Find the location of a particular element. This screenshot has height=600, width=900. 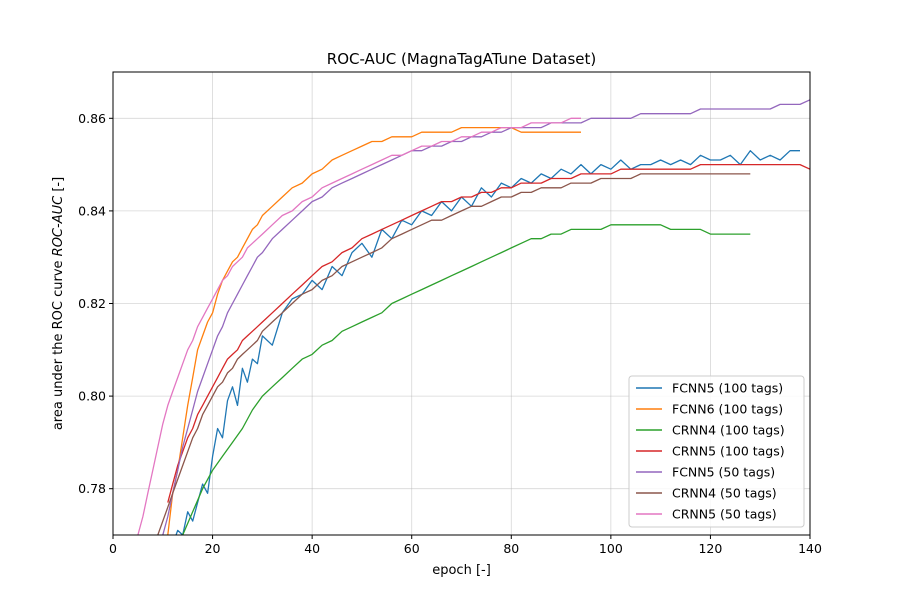

y-axis-label-suffix: [-] is located at coordinates (58, 186).